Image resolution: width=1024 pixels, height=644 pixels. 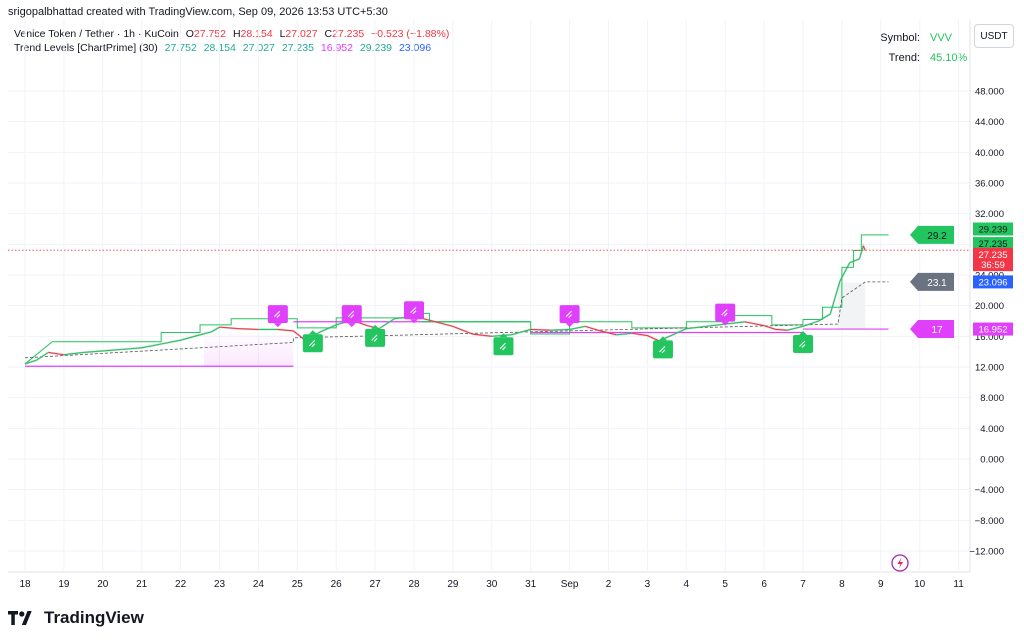 I want to click on high-label: H, so click(x=236, y=34).